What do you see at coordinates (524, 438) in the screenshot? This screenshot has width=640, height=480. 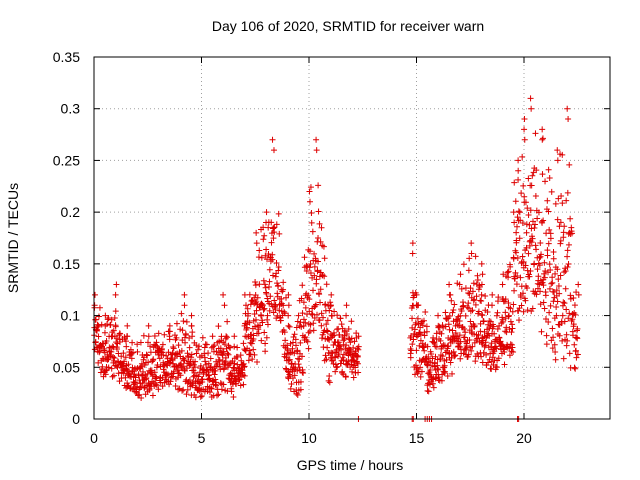 I see `x-tick-label: 20` at bounding box center [524, 438].